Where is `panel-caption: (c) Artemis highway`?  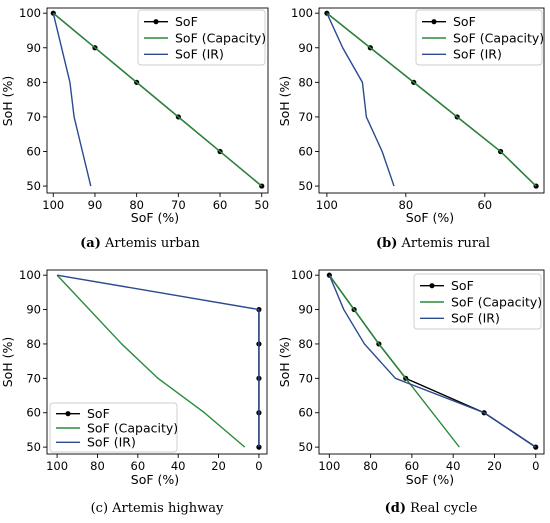
panel-caption: (c) Artemis highway is located at coordinates (157, 508).